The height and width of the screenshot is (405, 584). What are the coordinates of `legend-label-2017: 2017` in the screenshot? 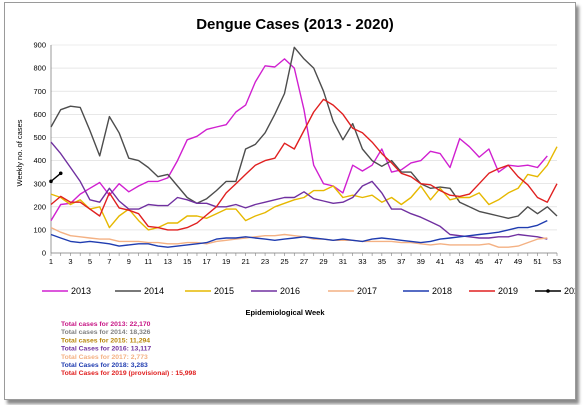 It's located at (367, 291).